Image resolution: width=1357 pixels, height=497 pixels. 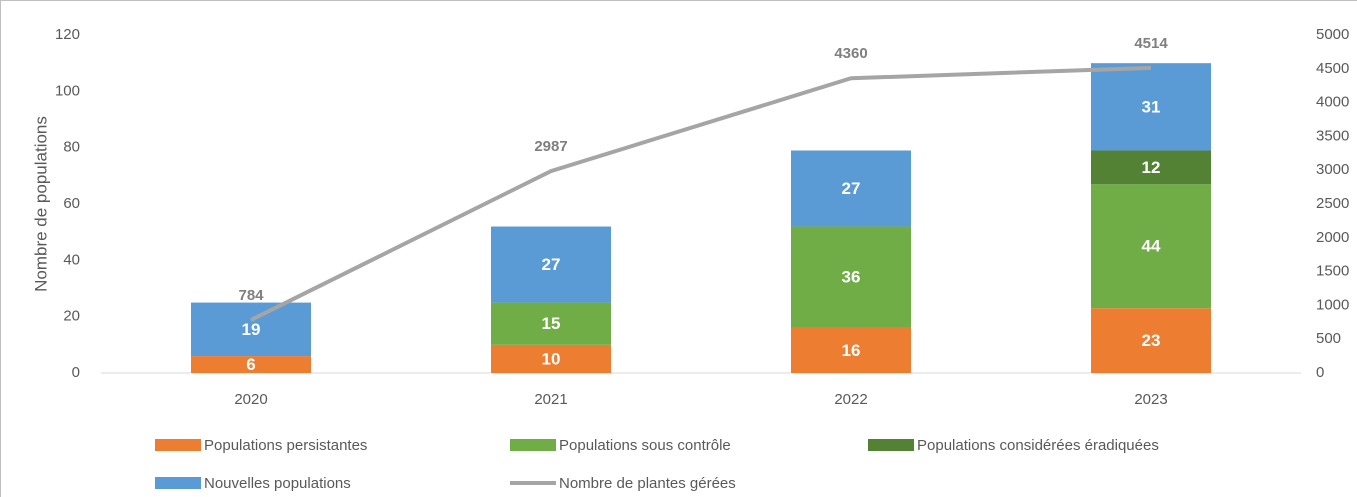 What do you see at coordinates (1328, 338) in the screenshot?
I see `y2-tick-label: 500` at bounding box center [1328, 338].